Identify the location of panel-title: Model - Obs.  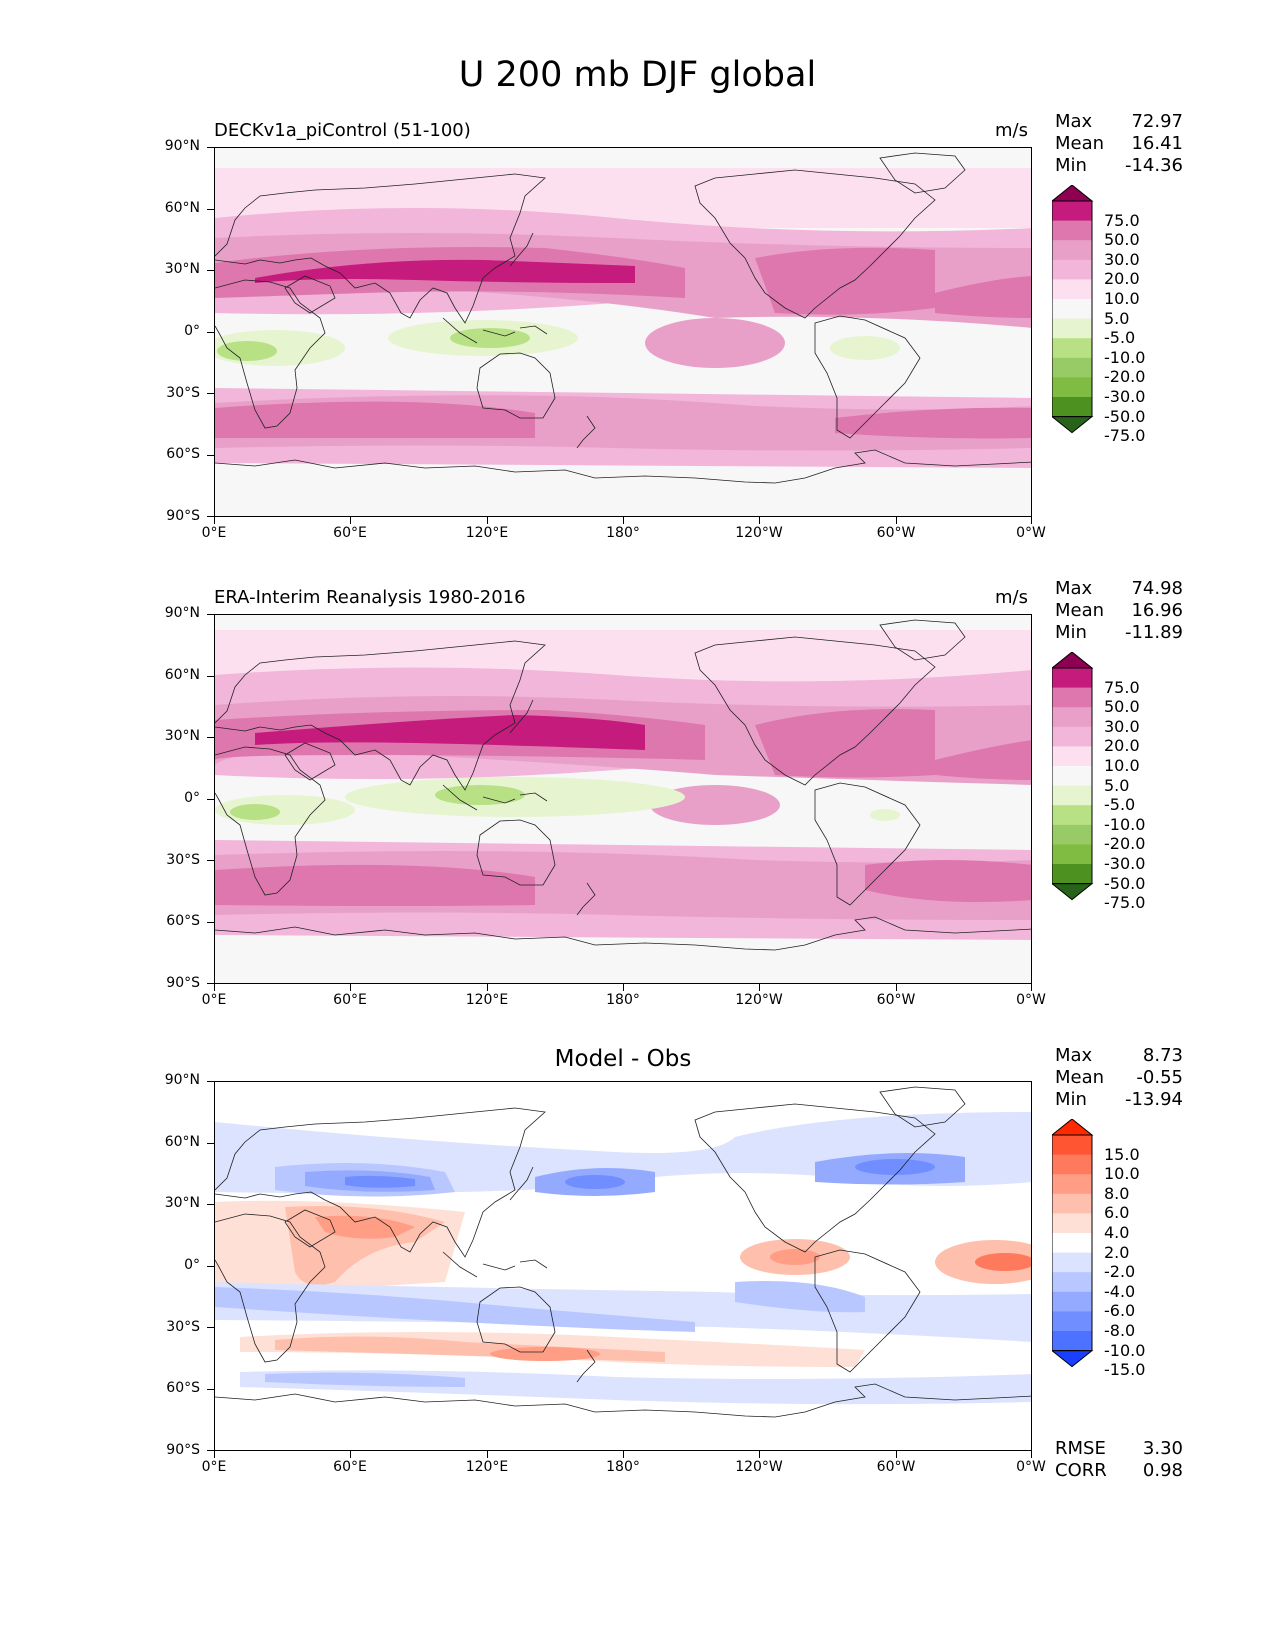
(623, 1059).